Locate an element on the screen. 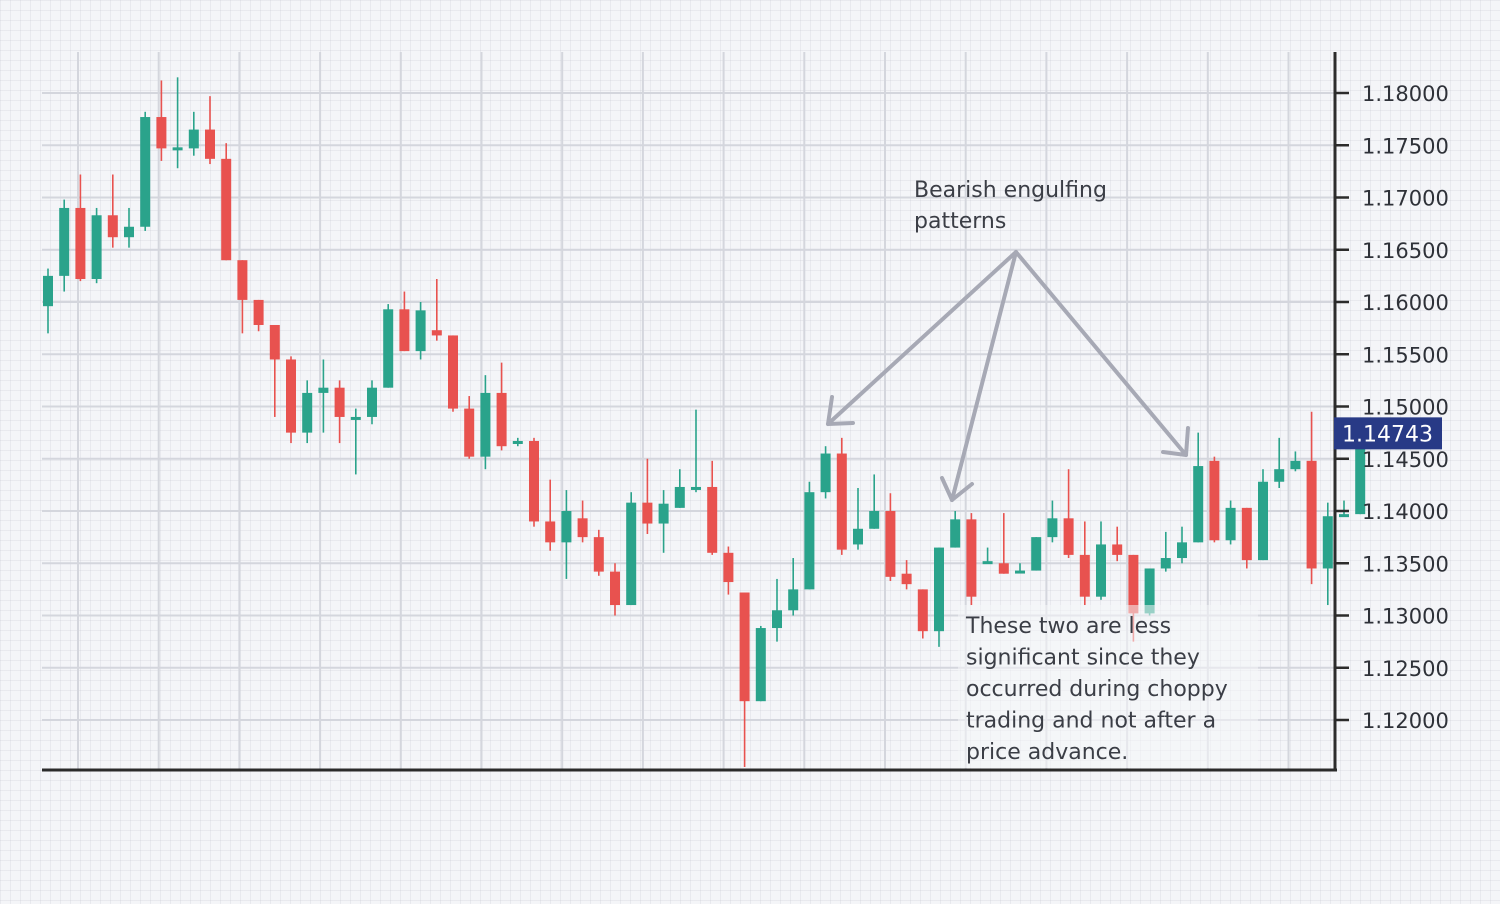 This screenshot has height=904, width=1500. y-tick-label: 1.12000 is located at coordinates (1405, 721).